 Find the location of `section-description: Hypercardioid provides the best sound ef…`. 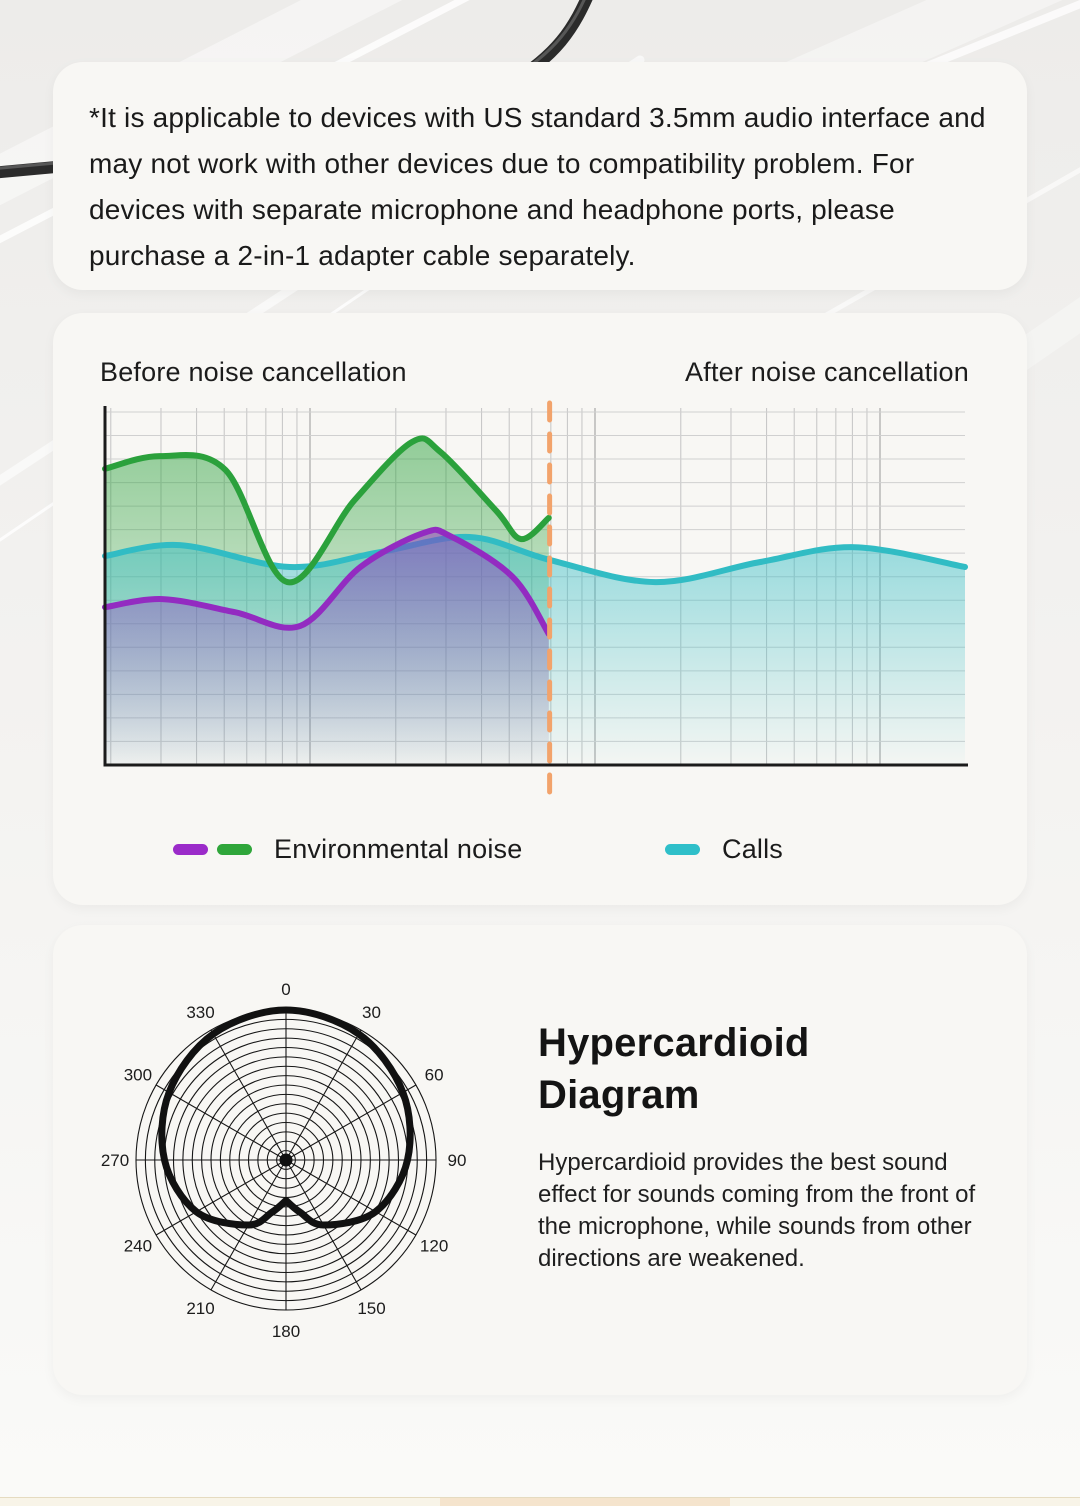

section-description: Hypercardioid provides the best sound ef… is located at coordinates (757, 1210).